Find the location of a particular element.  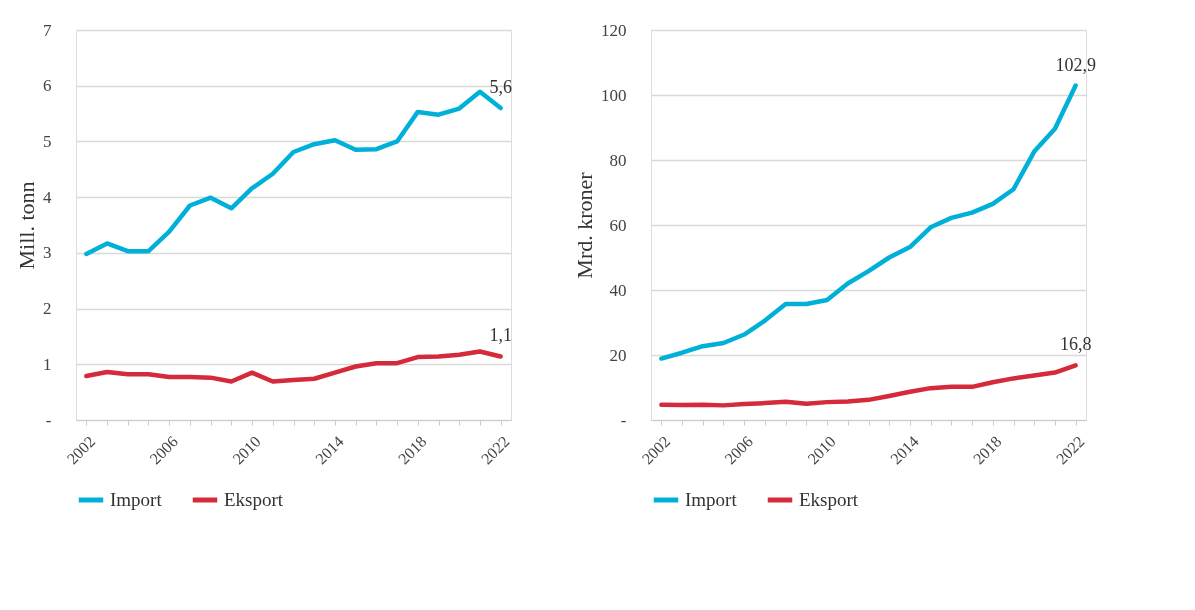

y-tick-label: 40 is located at coordinates (618, 290).